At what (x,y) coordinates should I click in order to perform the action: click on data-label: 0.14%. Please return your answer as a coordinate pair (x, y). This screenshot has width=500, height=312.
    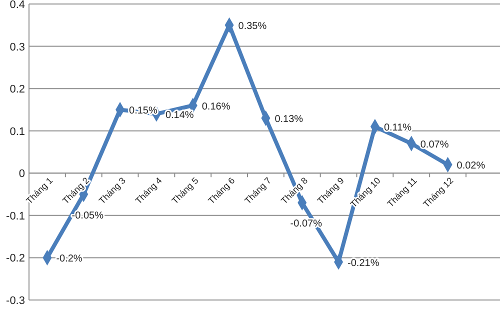
    Looking at the image, I should click on (179, 115).